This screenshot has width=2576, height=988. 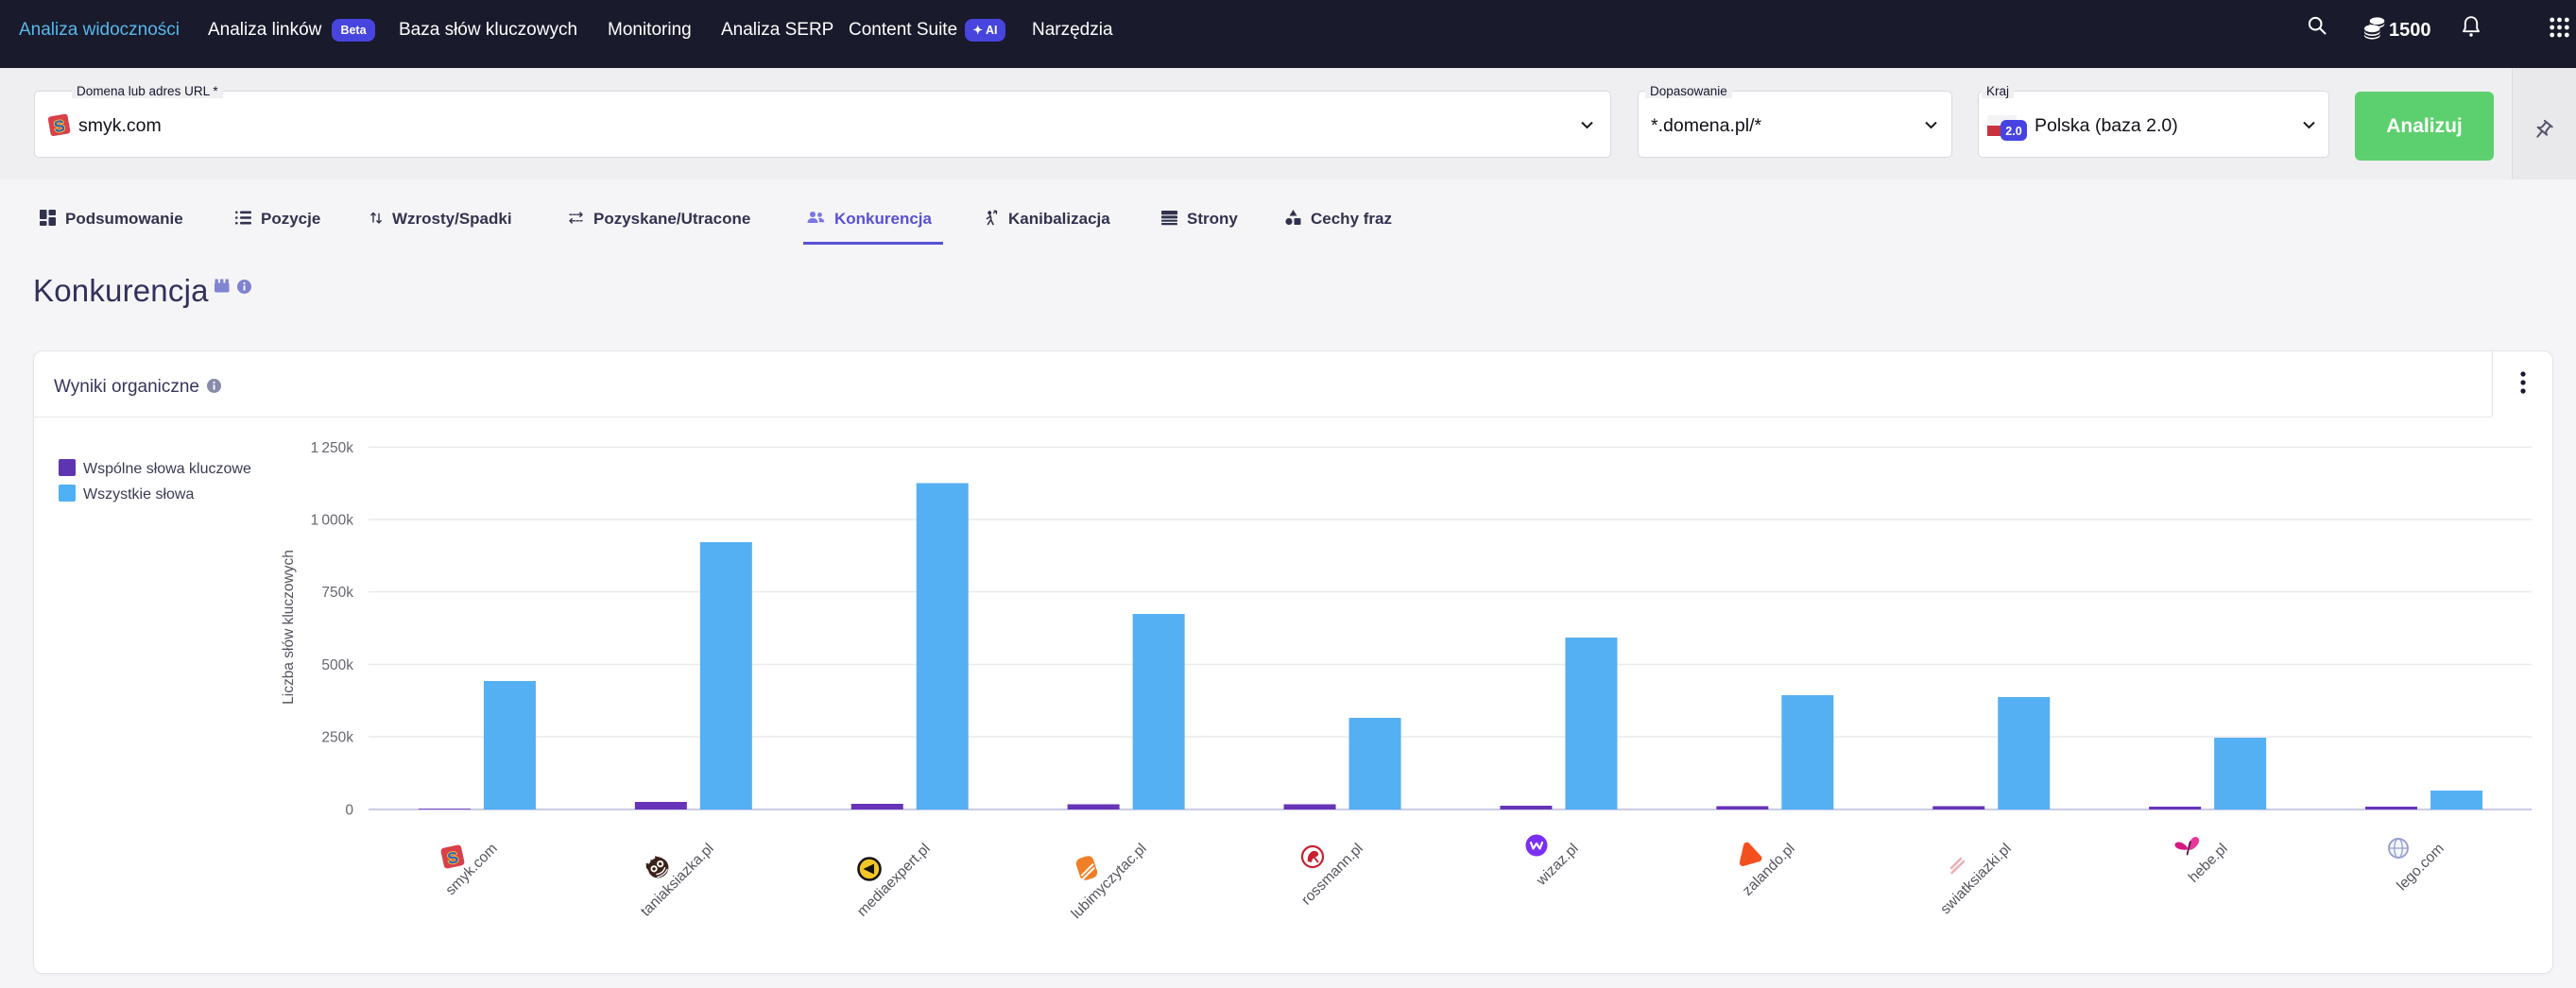 I want to click on svg-text: 250k, so click(x=337, y=738).